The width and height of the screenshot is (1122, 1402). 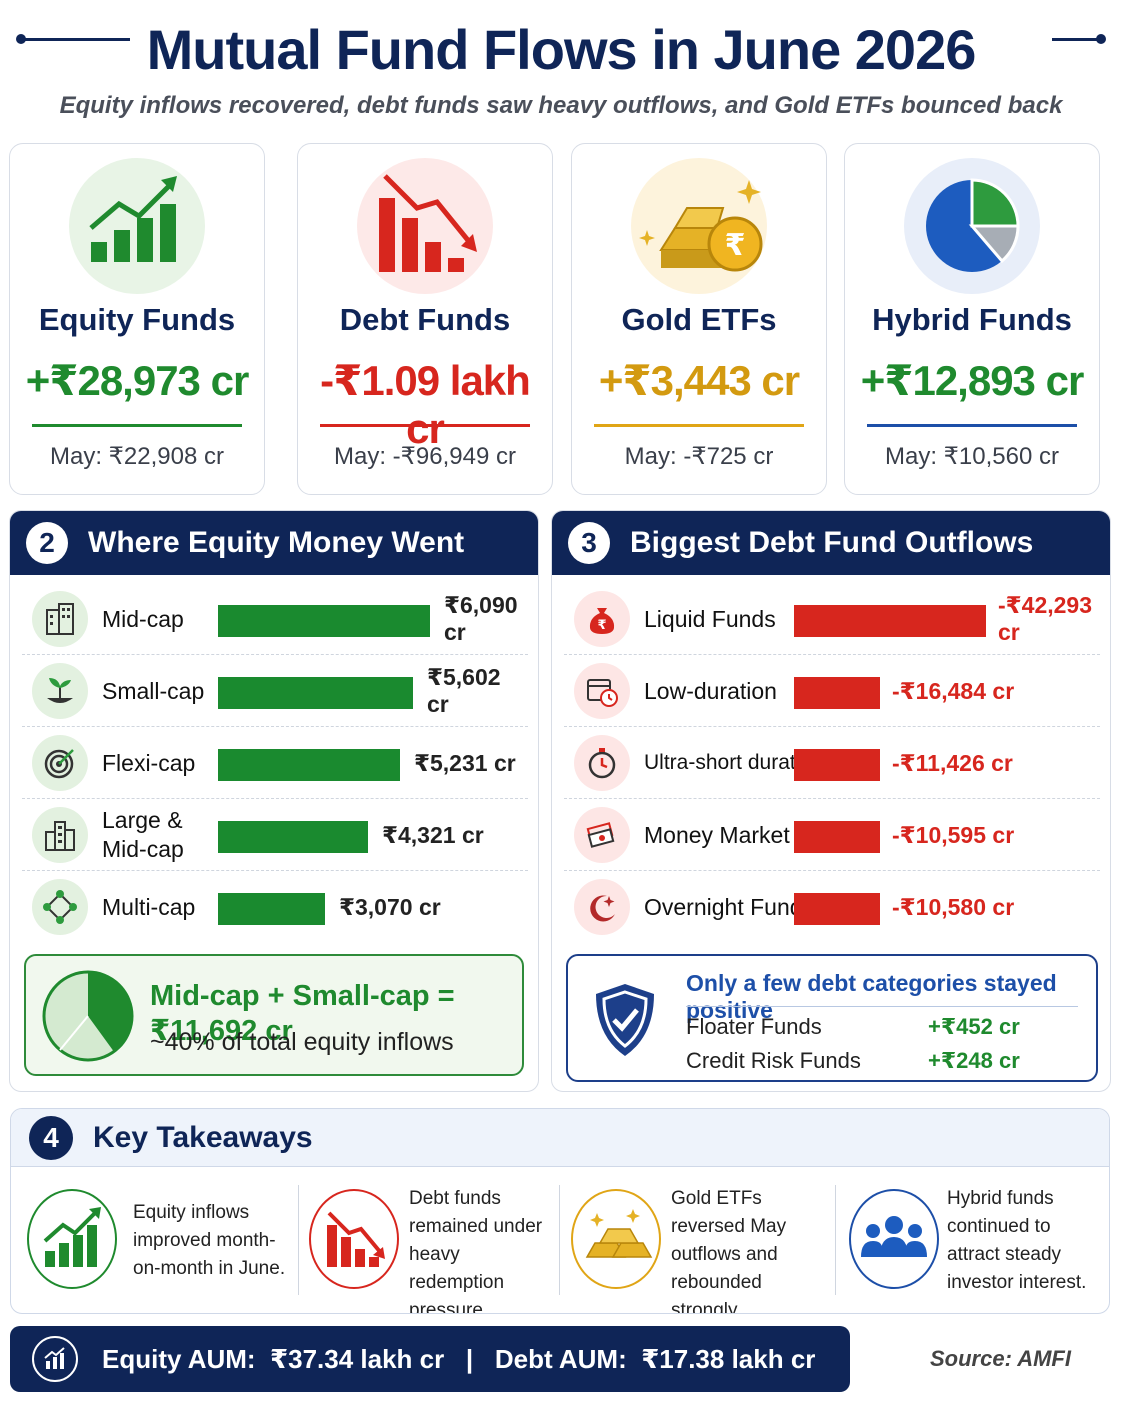 I want to click on equity-row: Small-cap ₹5,602 cr, so click(x=275, y=691).